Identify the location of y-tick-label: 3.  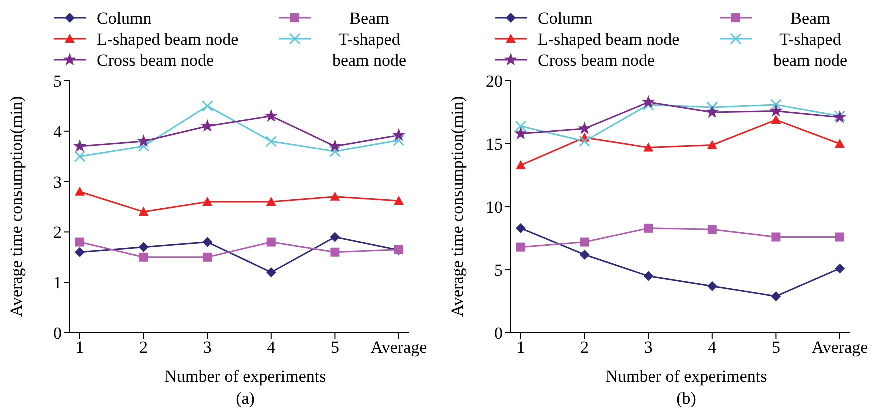
(58, 182).